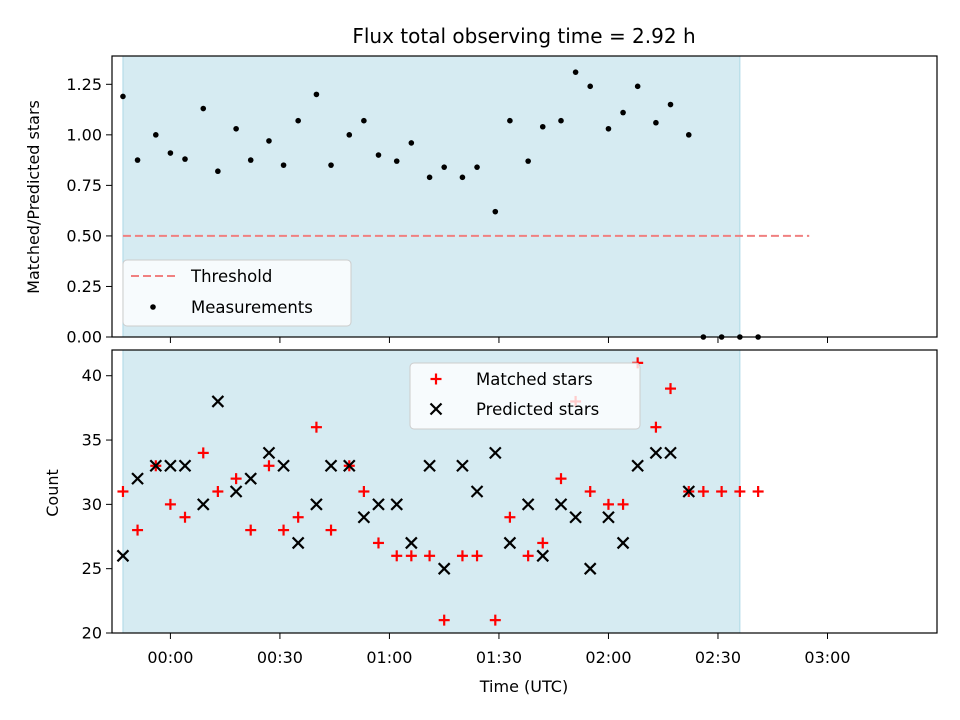  Describe the element at coordinates (92, 568) in the screenshot. I see `y-tick-label: 25` at that location.